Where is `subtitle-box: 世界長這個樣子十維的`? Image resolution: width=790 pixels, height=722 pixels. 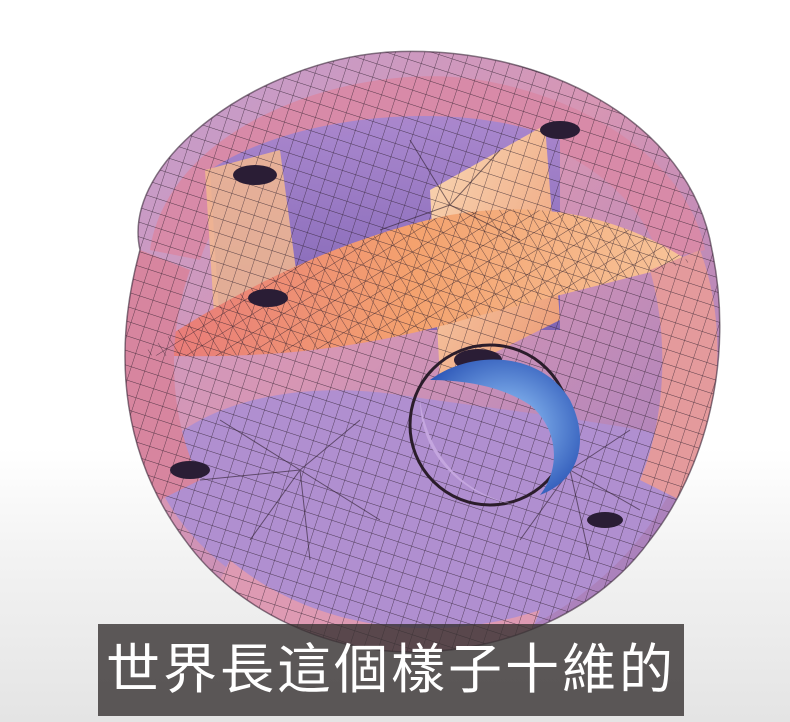
subtitle-box: 世界長這個樣子十維的 is located at coordinates (391, 670).